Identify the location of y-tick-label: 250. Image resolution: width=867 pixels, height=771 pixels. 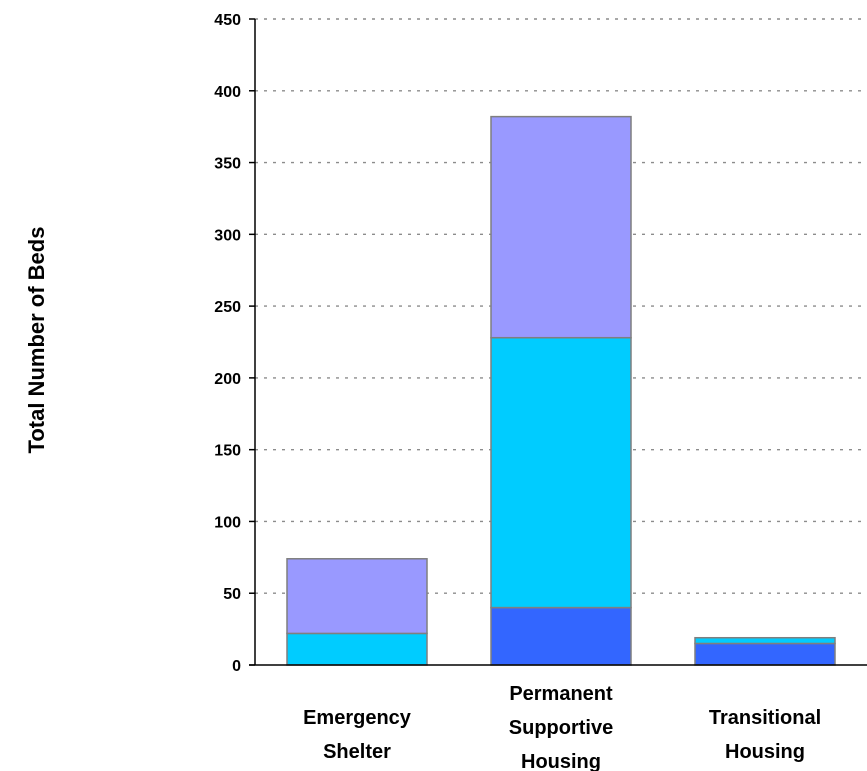
(227, 307).